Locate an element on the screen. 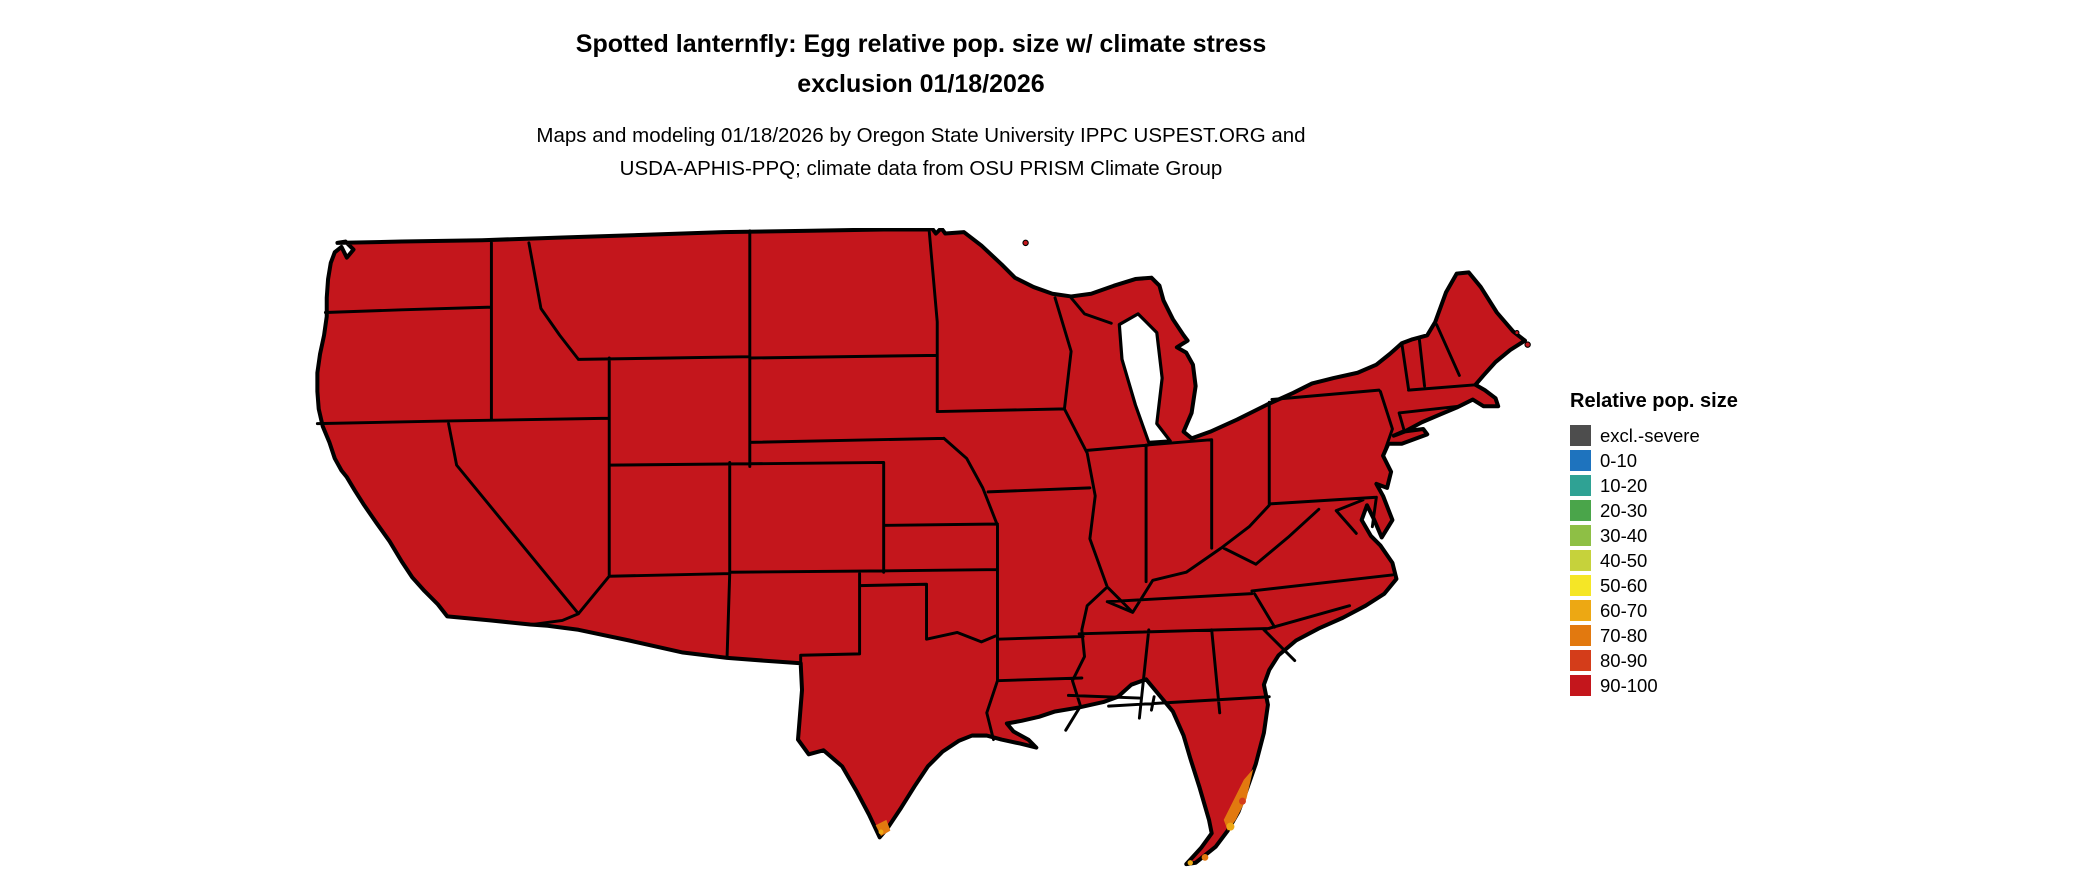  legend-label: 20-30 is located at coordinates (1624, 510).